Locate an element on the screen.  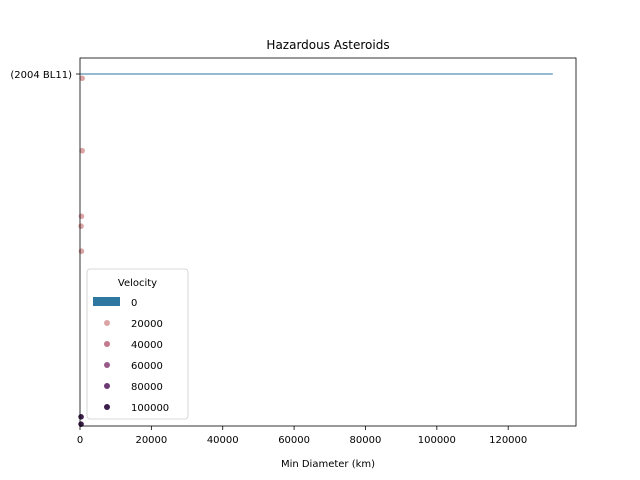
x-tick-label: 0 is located at coordinates (80, 440).